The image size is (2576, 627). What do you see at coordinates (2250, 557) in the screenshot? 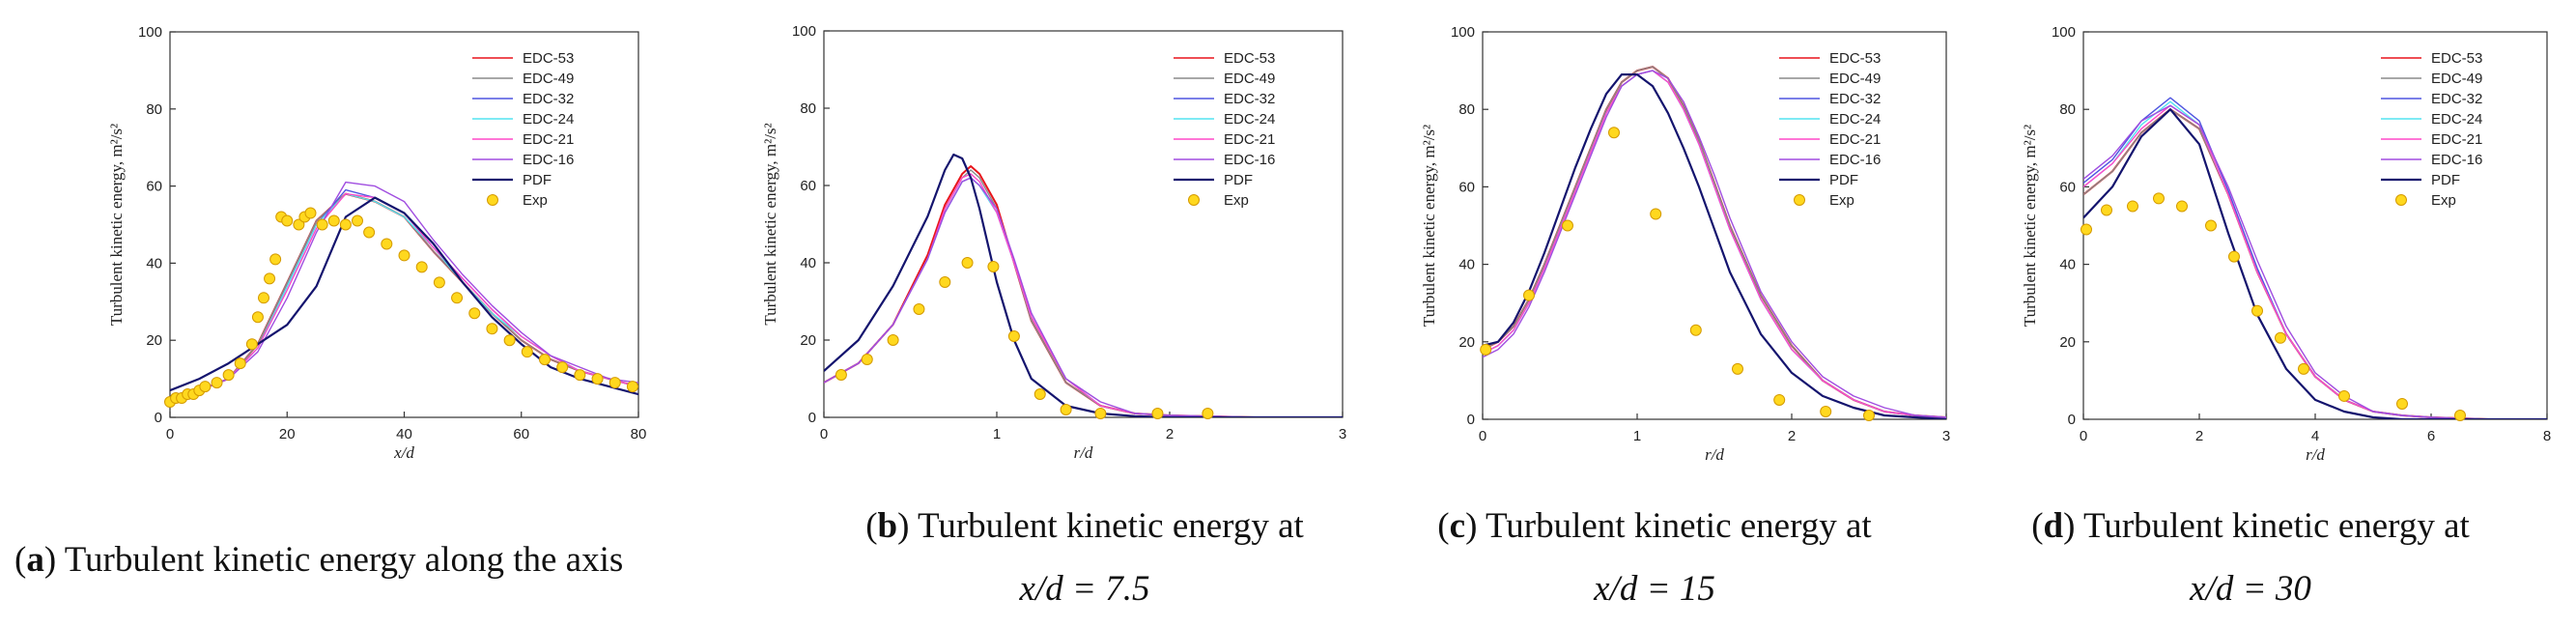
I see `caption: (d) Turbulent kinetic energy at x/d = 30` at bounding box center [2250, 557].